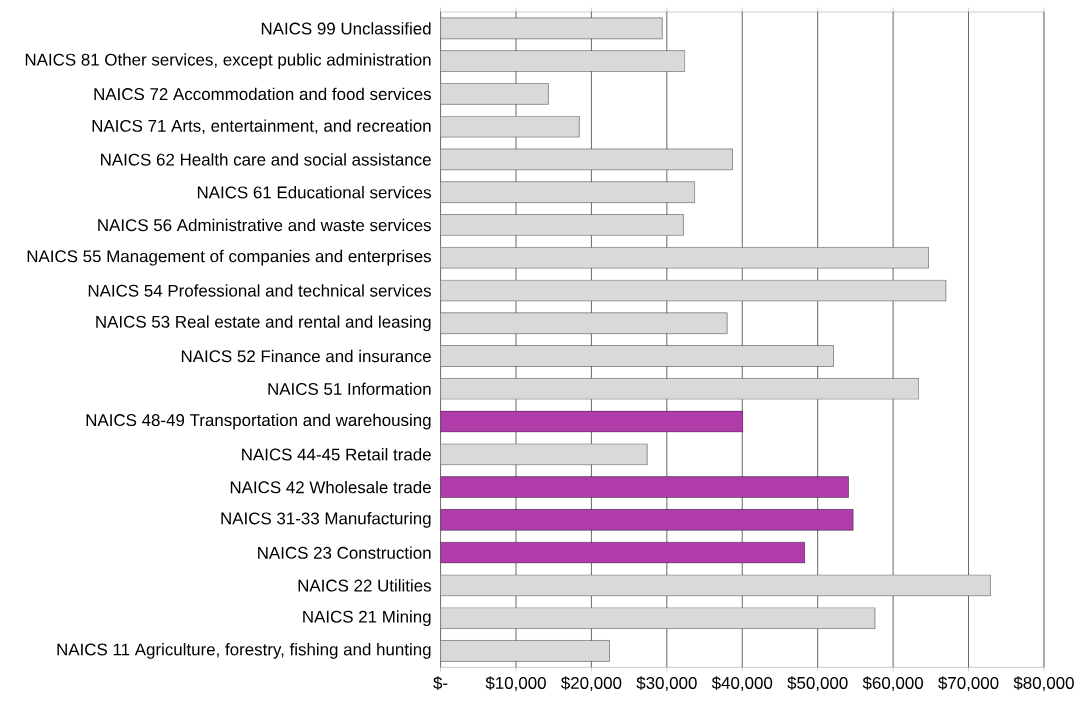 Image resolution: width=1079 pixels, height=712 pixels. Describe the element at coordinates (258, 421) in the screenshot. I see `y-tick-label: NAICS 48-49 Transportation and warehousing` at that location.